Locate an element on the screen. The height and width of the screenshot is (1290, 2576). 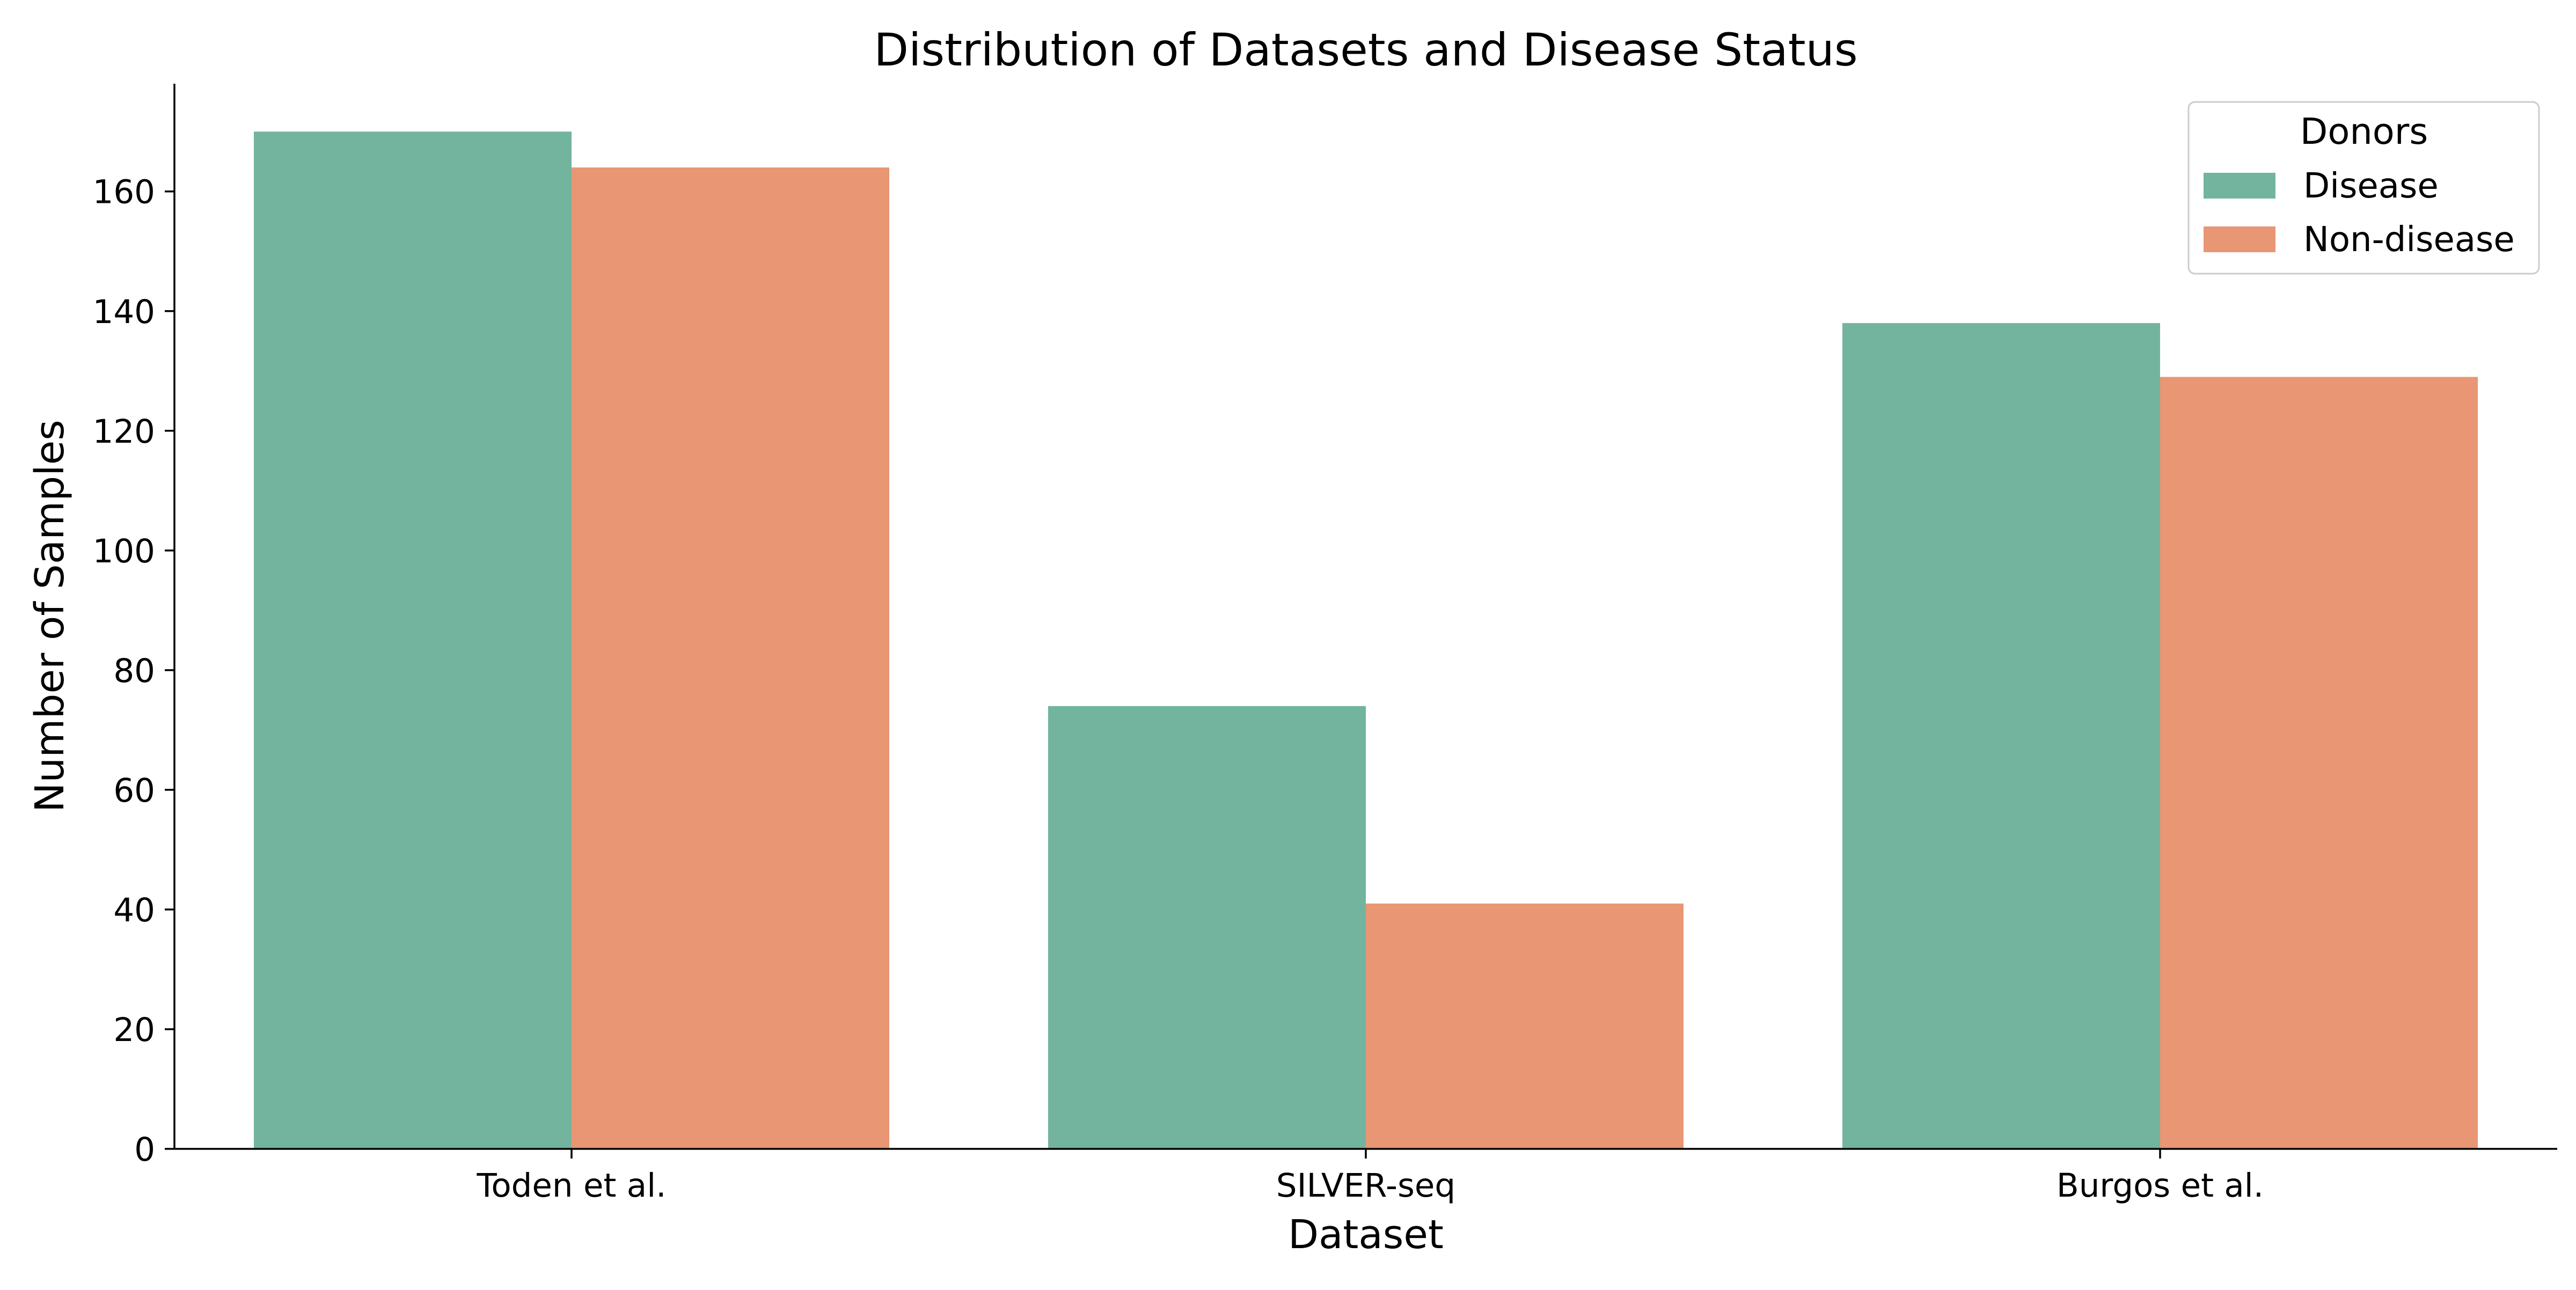
y-tick-label: 140 is located at coordinates (124, 312).